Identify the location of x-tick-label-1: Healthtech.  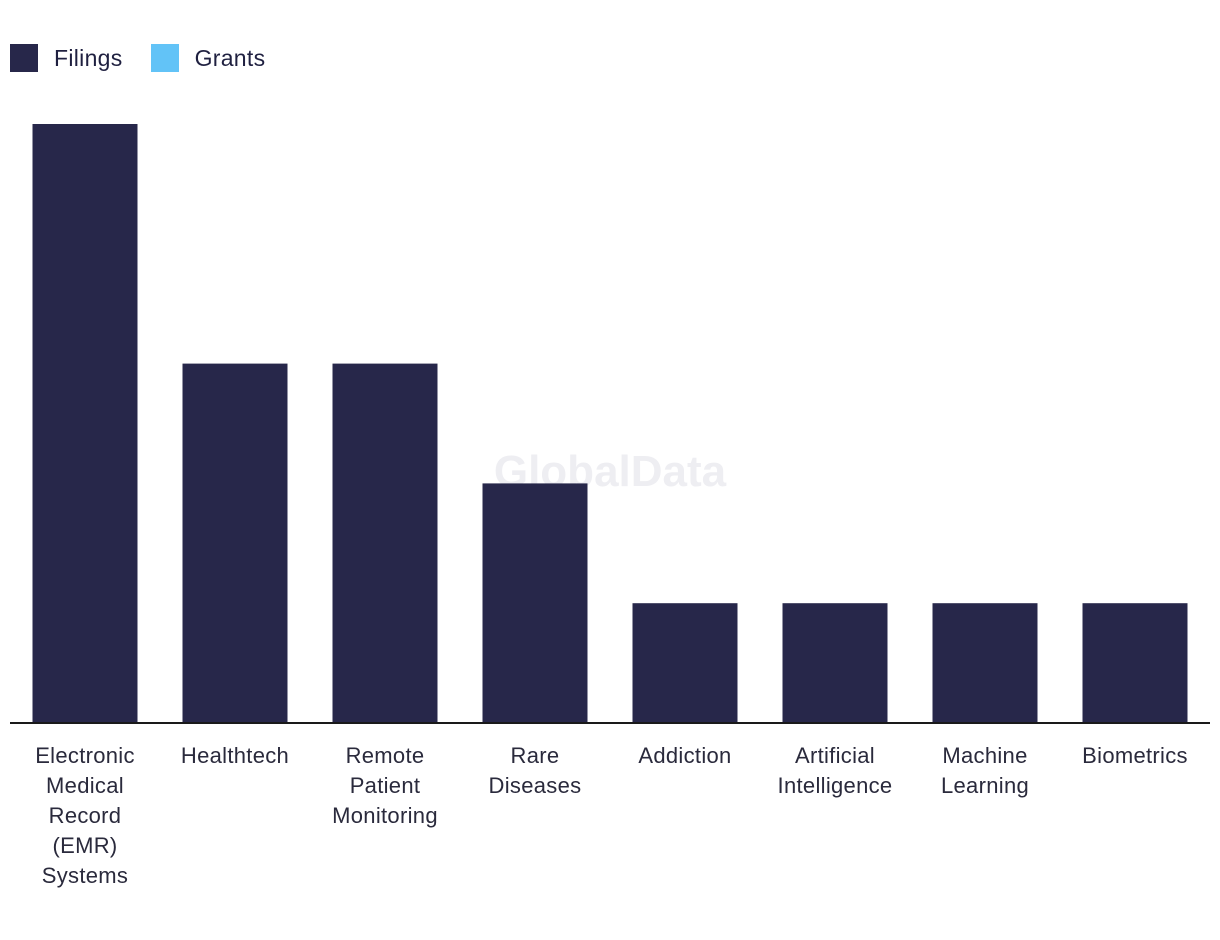
(235, 755).